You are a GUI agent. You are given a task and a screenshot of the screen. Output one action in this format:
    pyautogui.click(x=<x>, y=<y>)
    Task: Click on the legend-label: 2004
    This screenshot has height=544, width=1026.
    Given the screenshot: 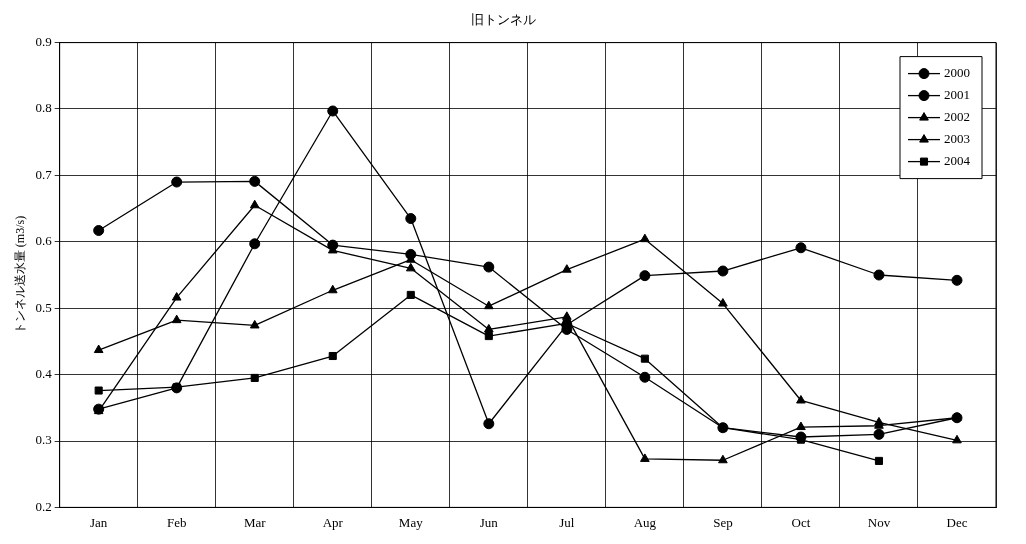 What is the action you would take?
    pyautogui.click(x=957, y=161)
    